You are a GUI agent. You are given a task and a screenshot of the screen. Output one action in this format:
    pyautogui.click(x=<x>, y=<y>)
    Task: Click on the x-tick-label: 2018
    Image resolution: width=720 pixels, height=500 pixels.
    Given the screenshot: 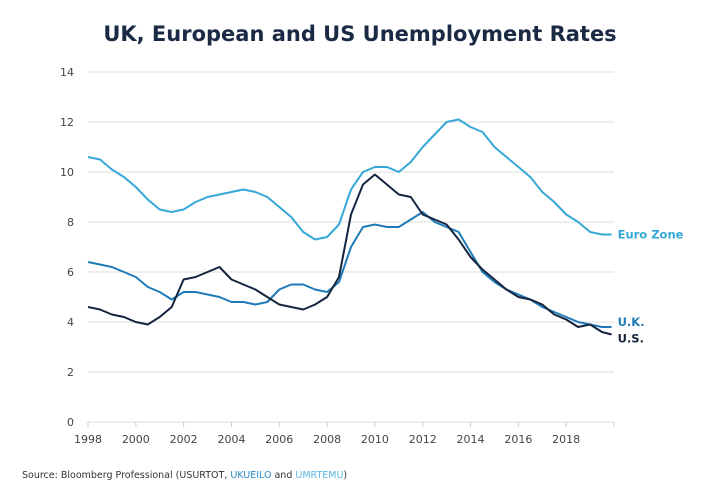 What is the action you would take?
    pyautogui.click(x=566, y=439)
    